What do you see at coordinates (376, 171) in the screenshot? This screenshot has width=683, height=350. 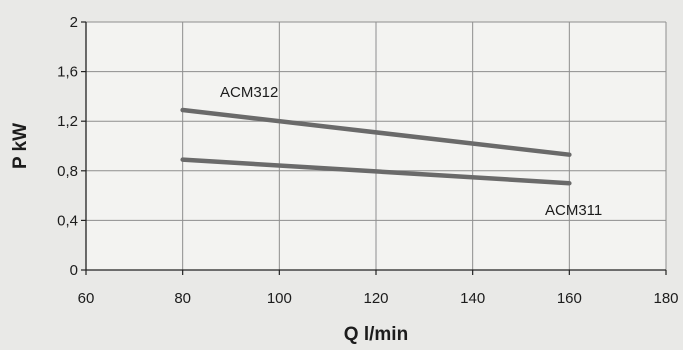 I see `series-line-acm311` at bounding box center [376, 171].